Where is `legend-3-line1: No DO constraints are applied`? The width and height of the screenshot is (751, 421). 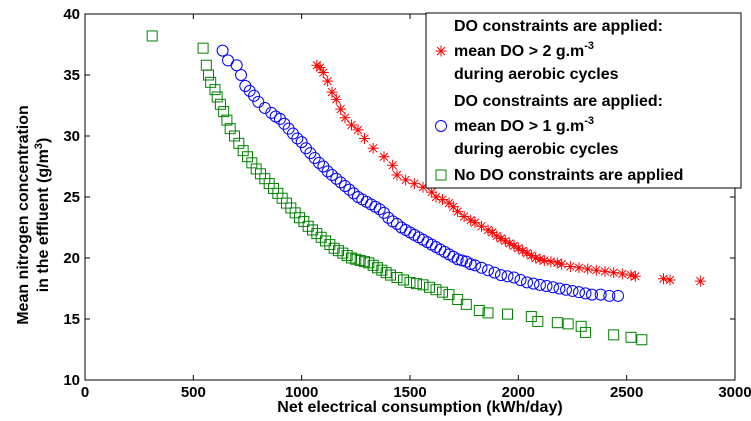
legend-3-line1: No DO constraints are applied is located at coordinates (568, 175).